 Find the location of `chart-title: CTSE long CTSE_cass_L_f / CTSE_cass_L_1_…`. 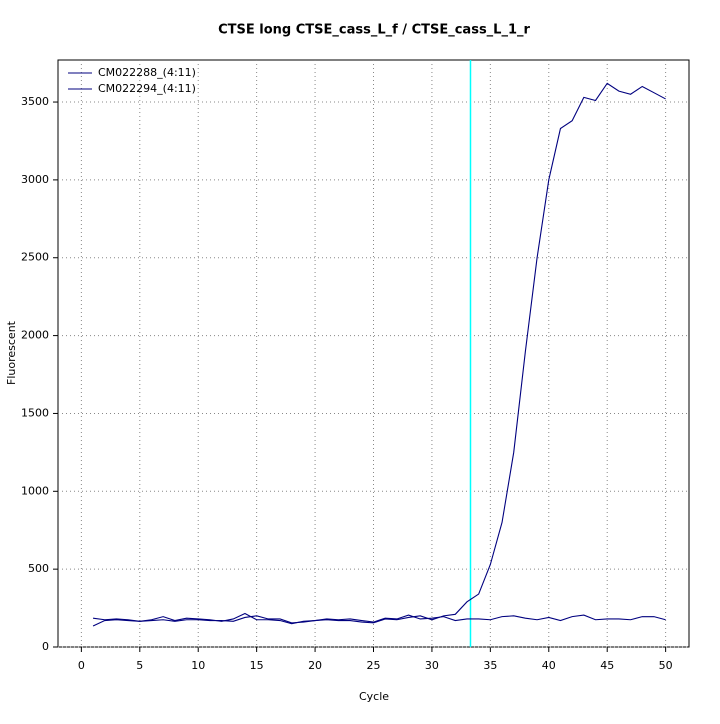

chart-title: CTSE long CTSE_cass_L_f / CTSE_cass_L_1_… is located at coordinates (374, 30).